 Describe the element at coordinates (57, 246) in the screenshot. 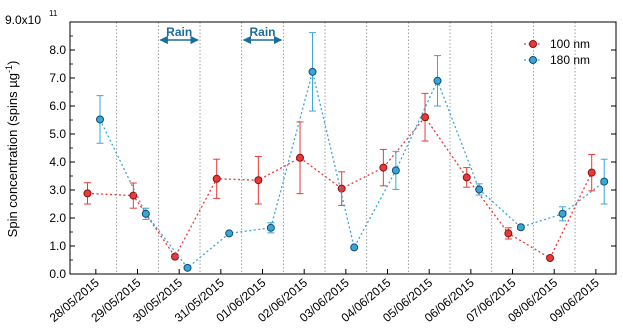

I see `y-tick-label-1: 1.0` at that location.